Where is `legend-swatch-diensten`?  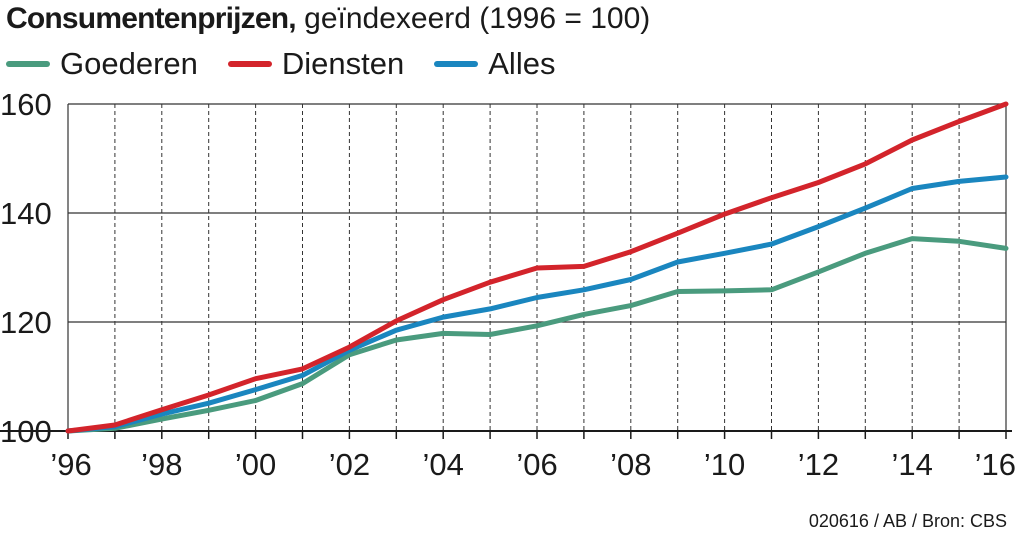
legend-swatch-diensten is located at coordinates (249, 64).